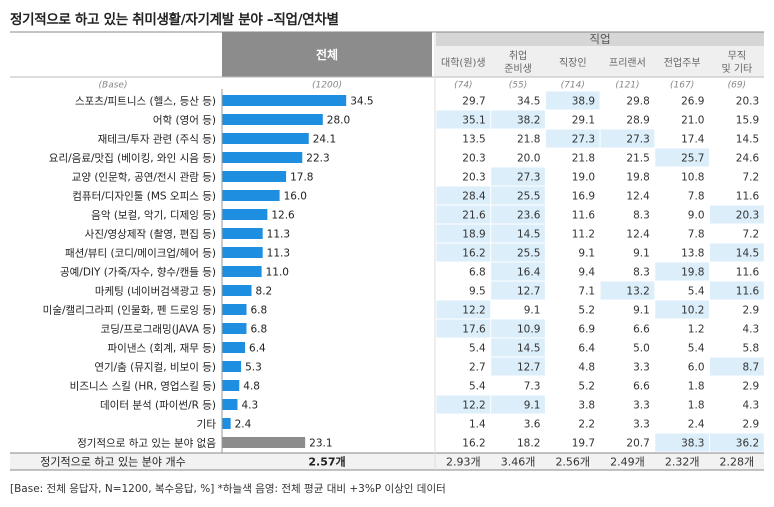 The image size is (774, 507). What do you see at coordinates (474, 216) in the screenshot?
I see `cell-value: 21.6` at bounding box center [474, 216].